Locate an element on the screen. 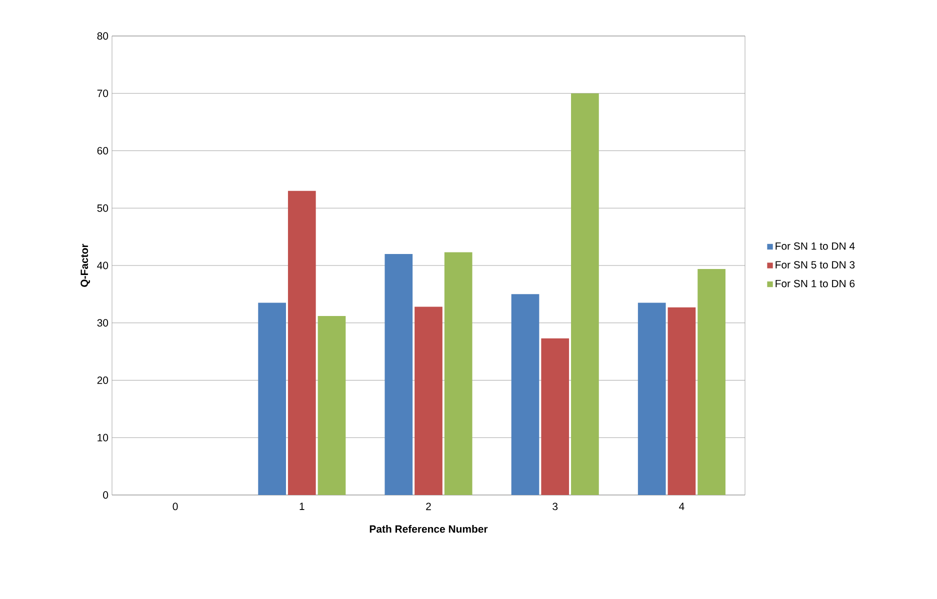 This screenshot has width=937, height=599. y-tick-label: 70 is located at coordinates (102, 94).